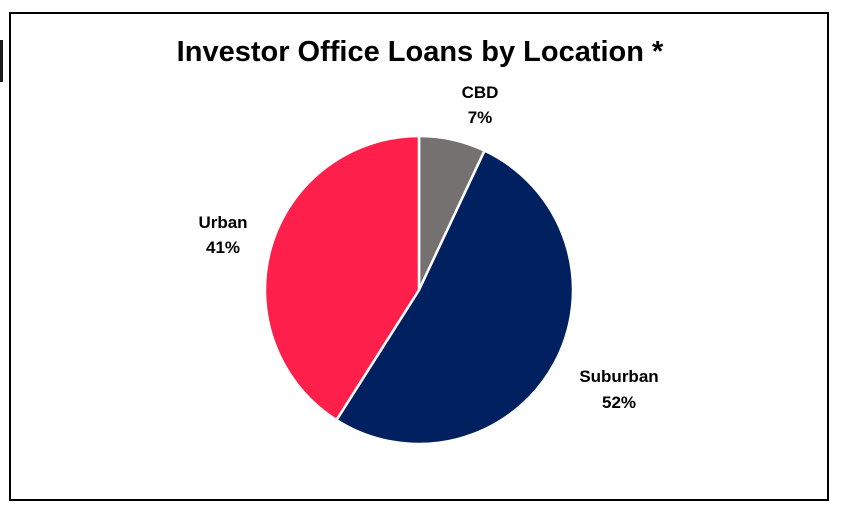  What do you see at coordinates (1, 61) in the screenshot?
I see `left-edge-mark` at bounding box center [1, 61].